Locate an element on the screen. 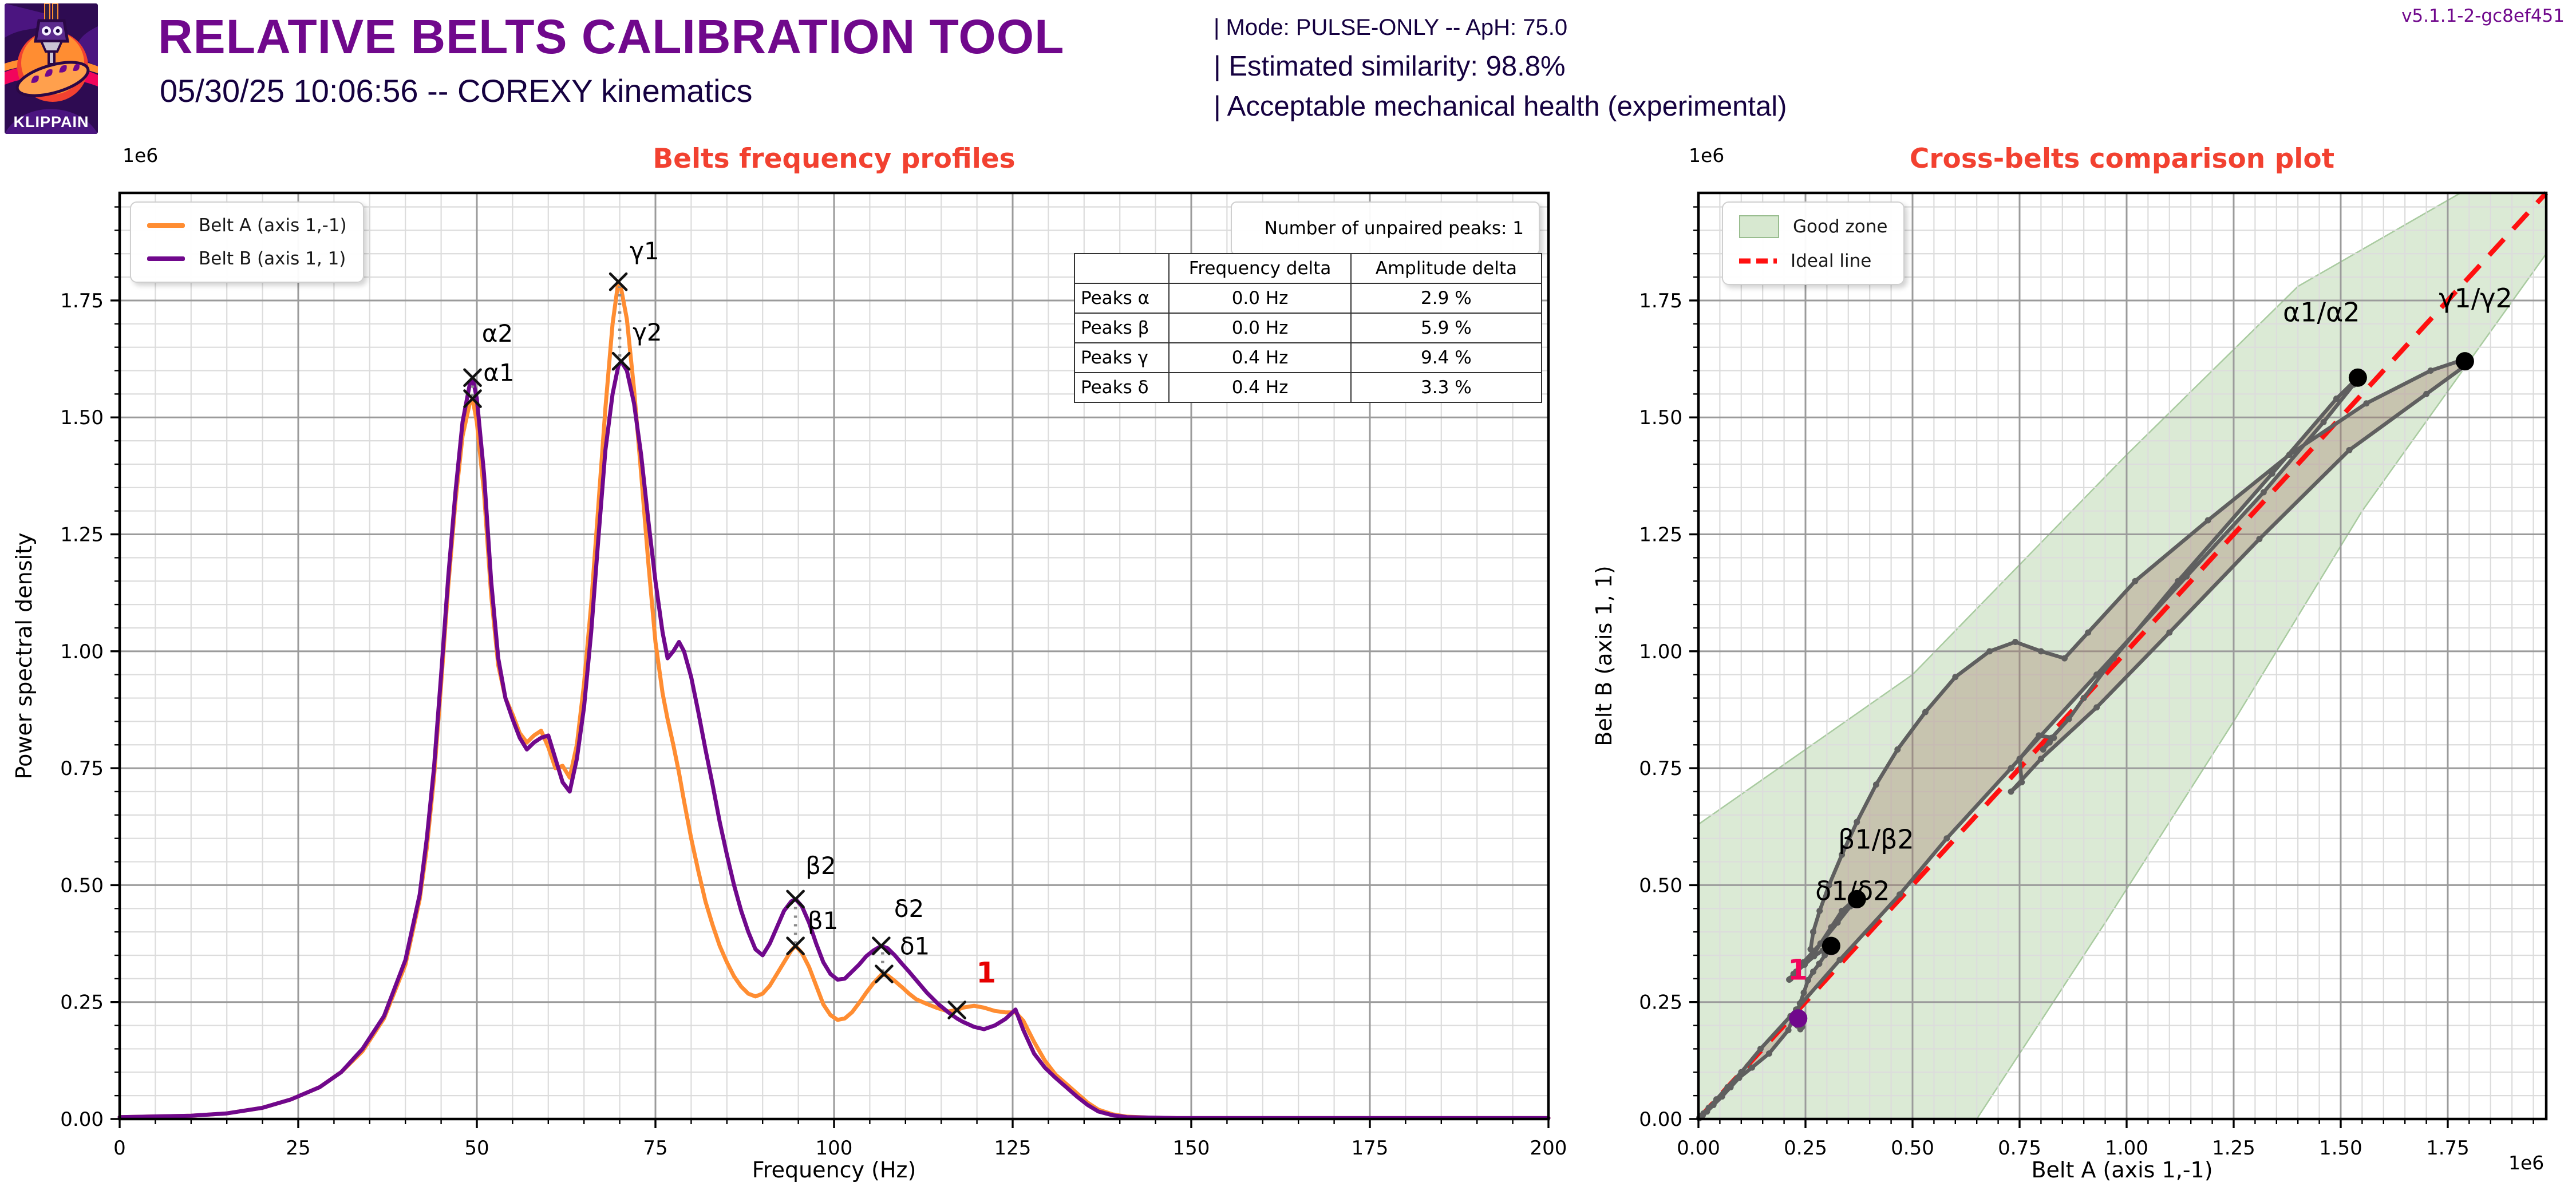  delta-freq-delta: 0.4 Hz is located at coordinates (1260, 388).